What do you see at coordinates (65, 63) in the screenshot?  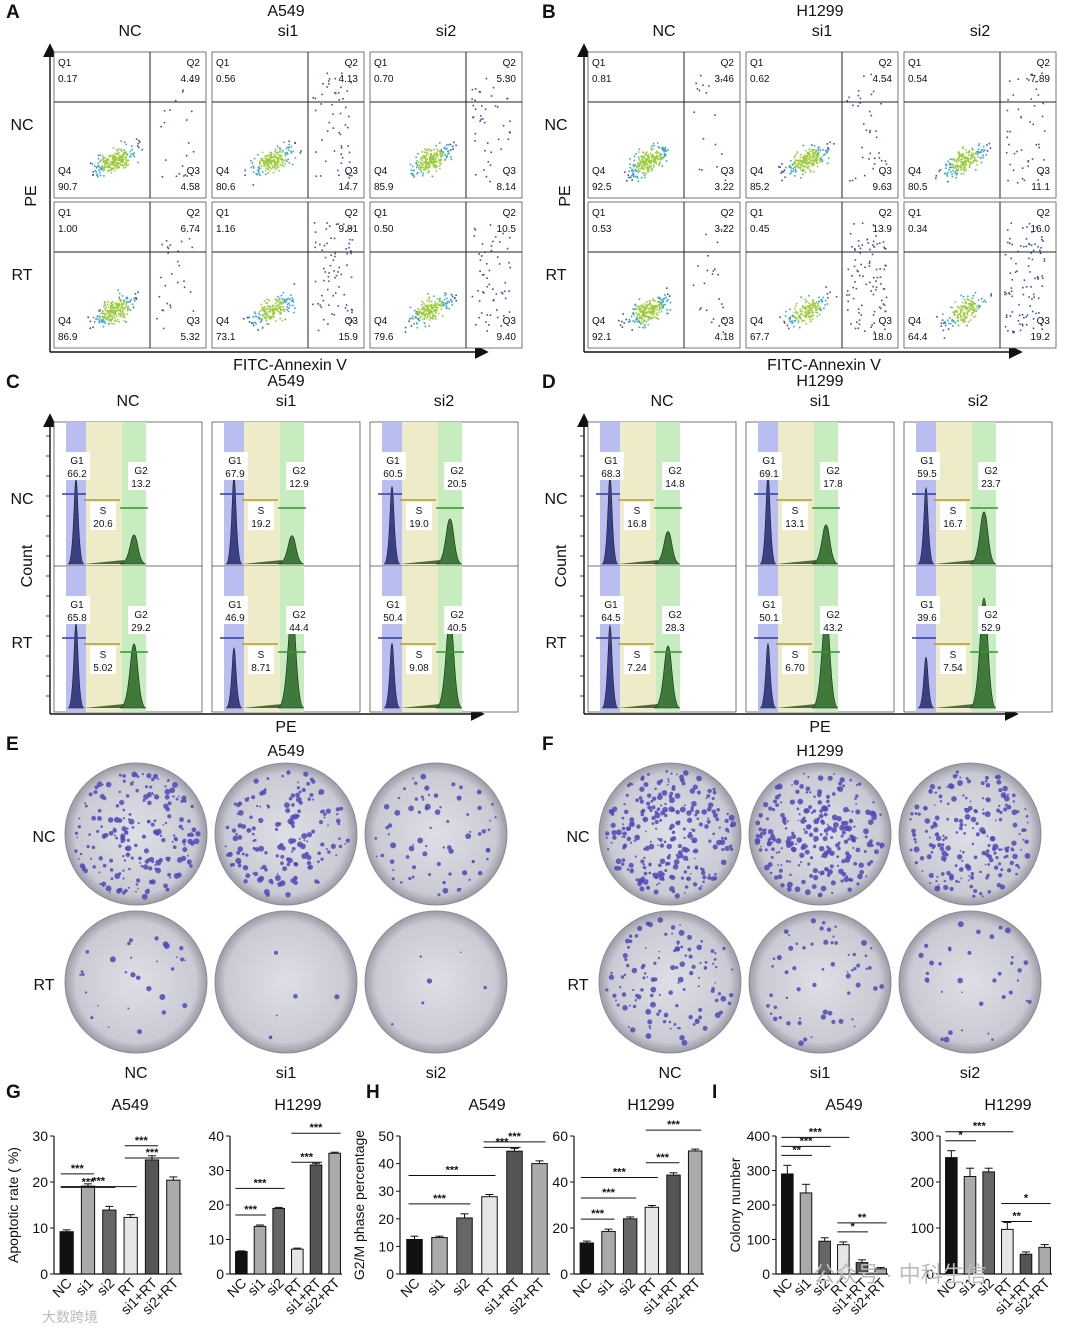 I see `quadrant-name: Q1` at bounding box center [65, 63].